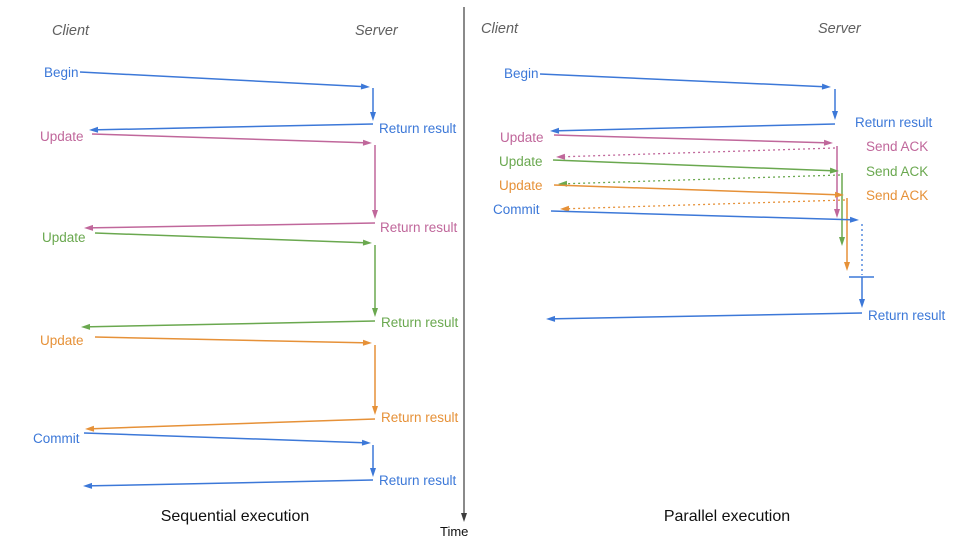 The image size is (960, 540). I want to click on par-commit-request-arrowhead-icon, so click(854, 219).